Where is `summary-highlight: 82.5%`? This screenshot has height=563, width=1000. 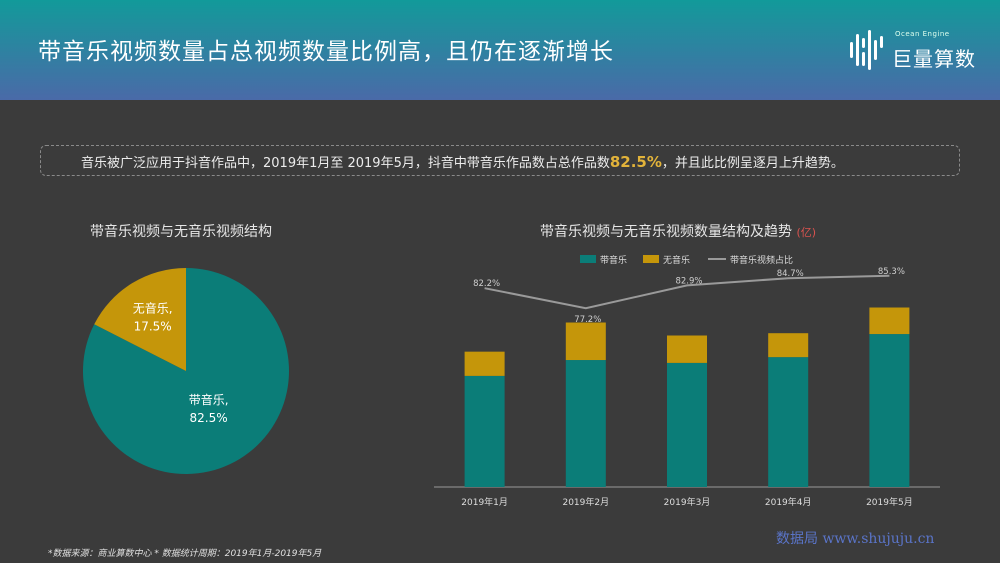 summary-highlight: 82.5% is located at coordinates (635, 162).